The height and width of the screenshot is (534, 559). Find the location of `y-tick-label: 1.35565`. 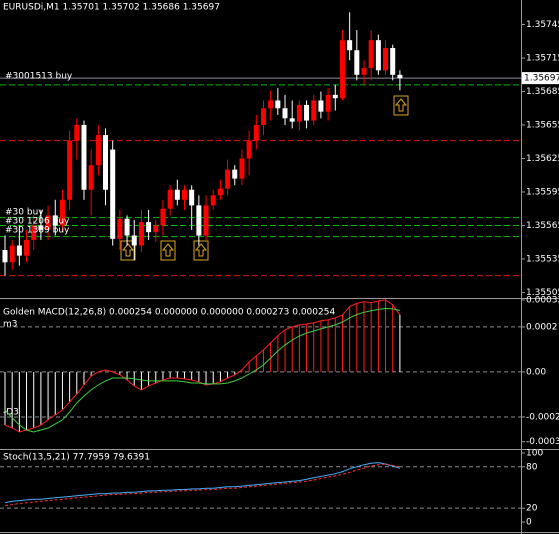

y-tick-label: 1.35565 is located at coordinates (542, 226).